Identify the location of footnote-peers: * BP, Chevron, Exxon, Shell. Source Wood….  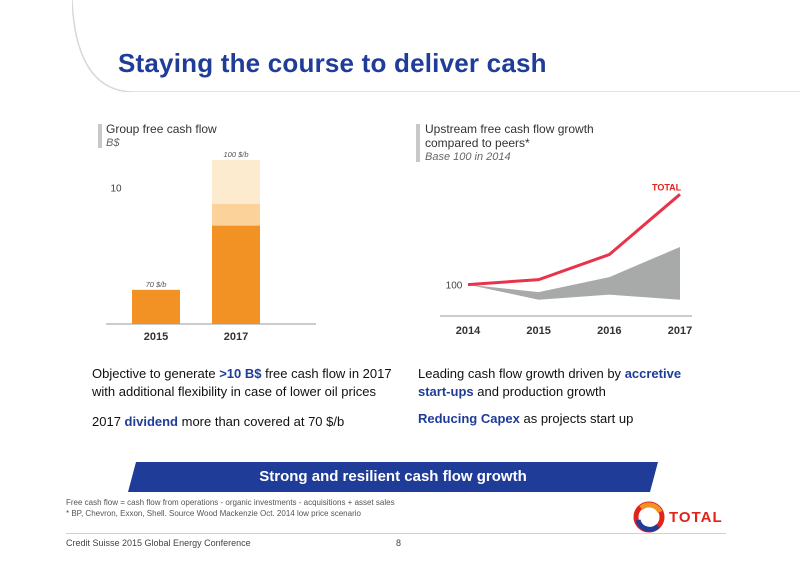
(213, 513).